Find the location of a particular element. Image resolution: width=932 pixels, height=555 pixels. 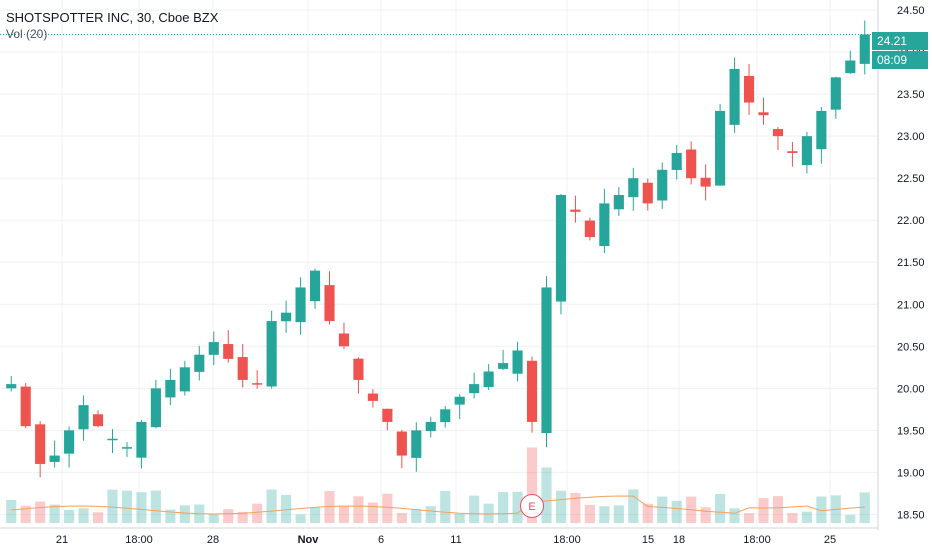

price-tick-label: 21.50 is located at coordinates (911, 263).